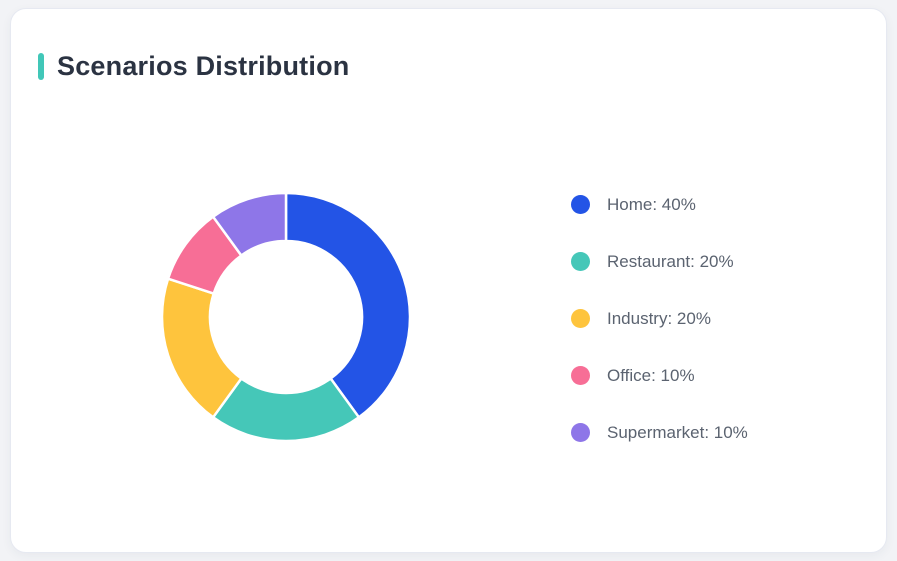 The height and width of the screenshot is (561, 897). Describe the element at coordinates (580, 318) in the screenshot. I see `legend-dot-industry` at that location.